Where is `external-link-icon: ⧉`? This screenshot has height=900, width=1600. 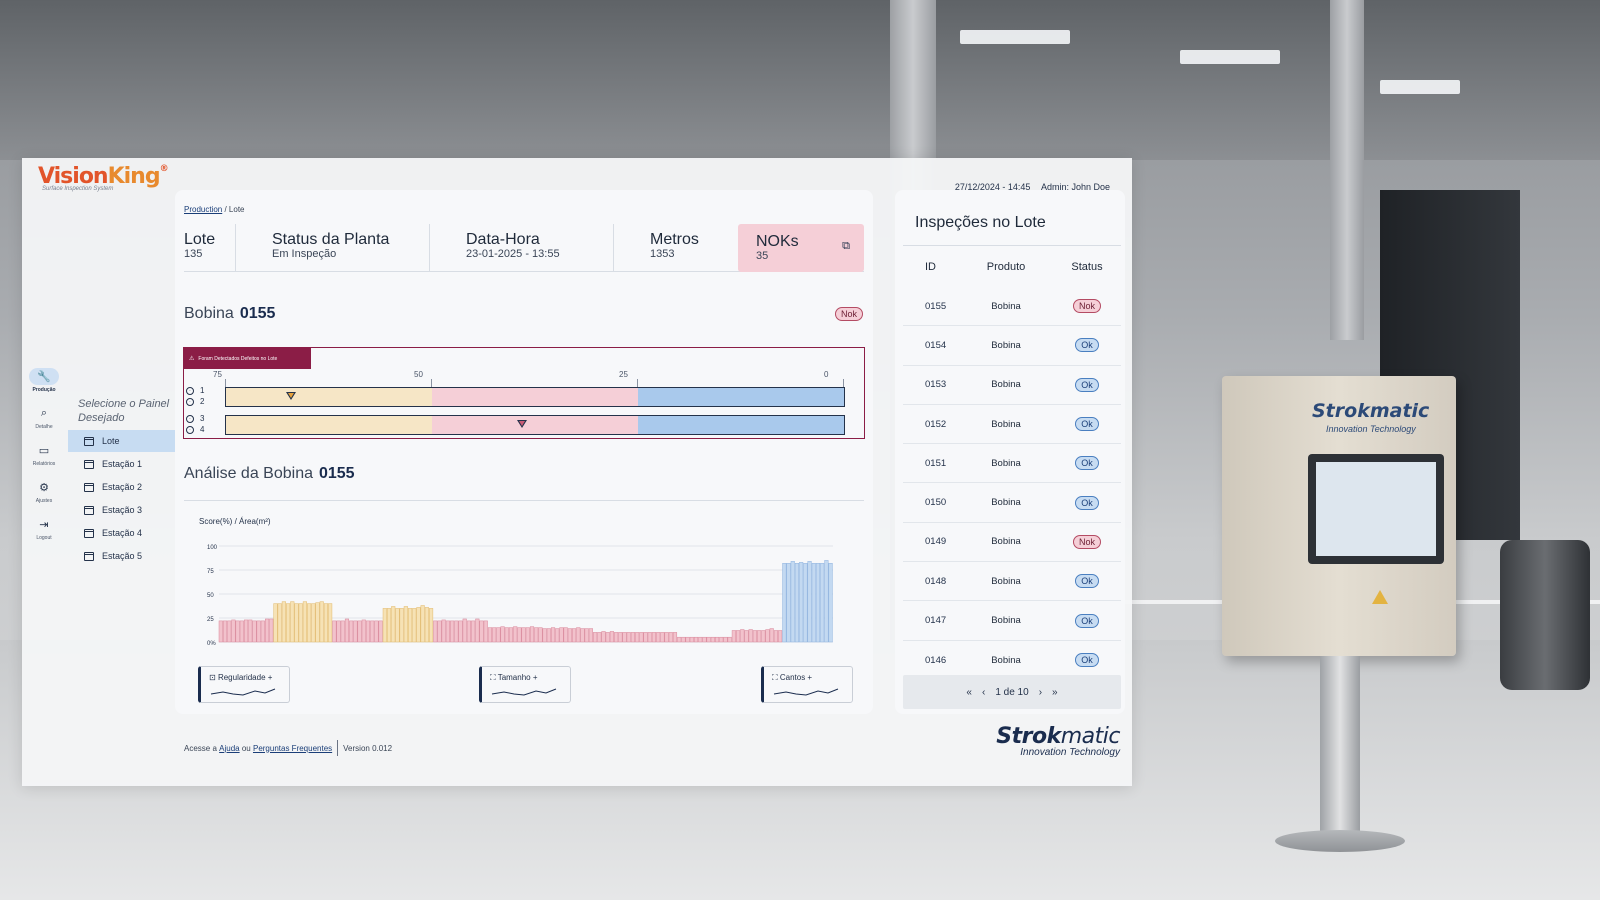
external-link-icon: ⧉ is located at coordinates (846, 246).